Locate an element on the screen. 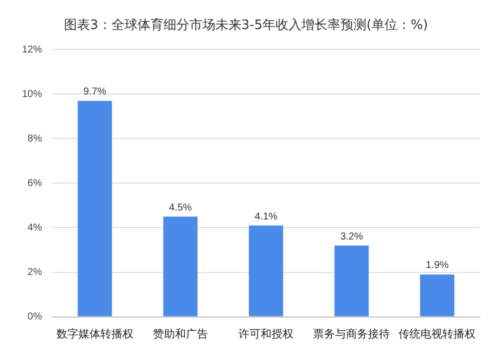 The width and height of the screenshot is (500, 362). data-label: 4.5% is located at coordinates (180, 208).